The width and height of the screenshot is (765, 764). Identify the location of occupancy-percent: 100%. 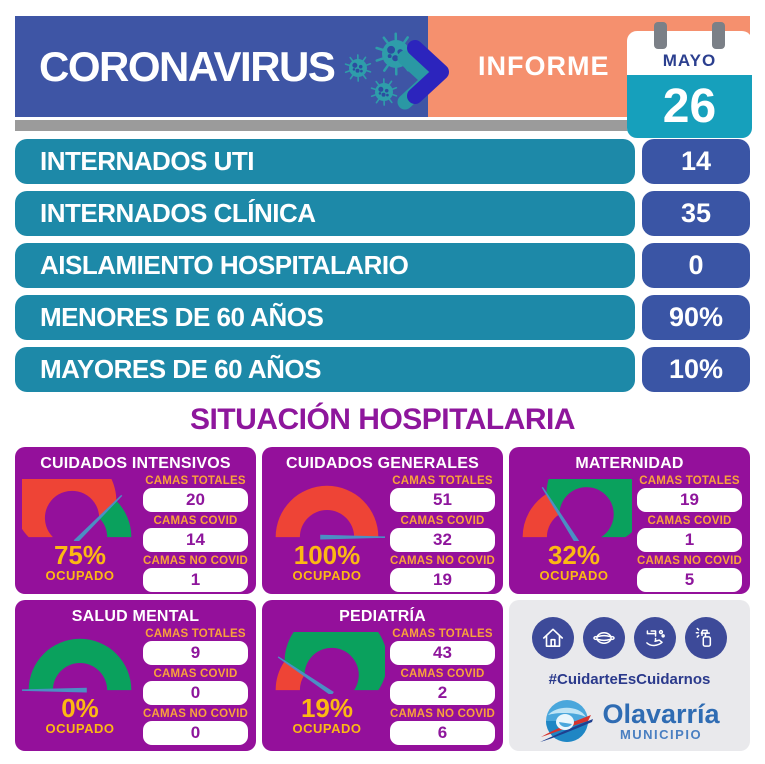
(327, 555).